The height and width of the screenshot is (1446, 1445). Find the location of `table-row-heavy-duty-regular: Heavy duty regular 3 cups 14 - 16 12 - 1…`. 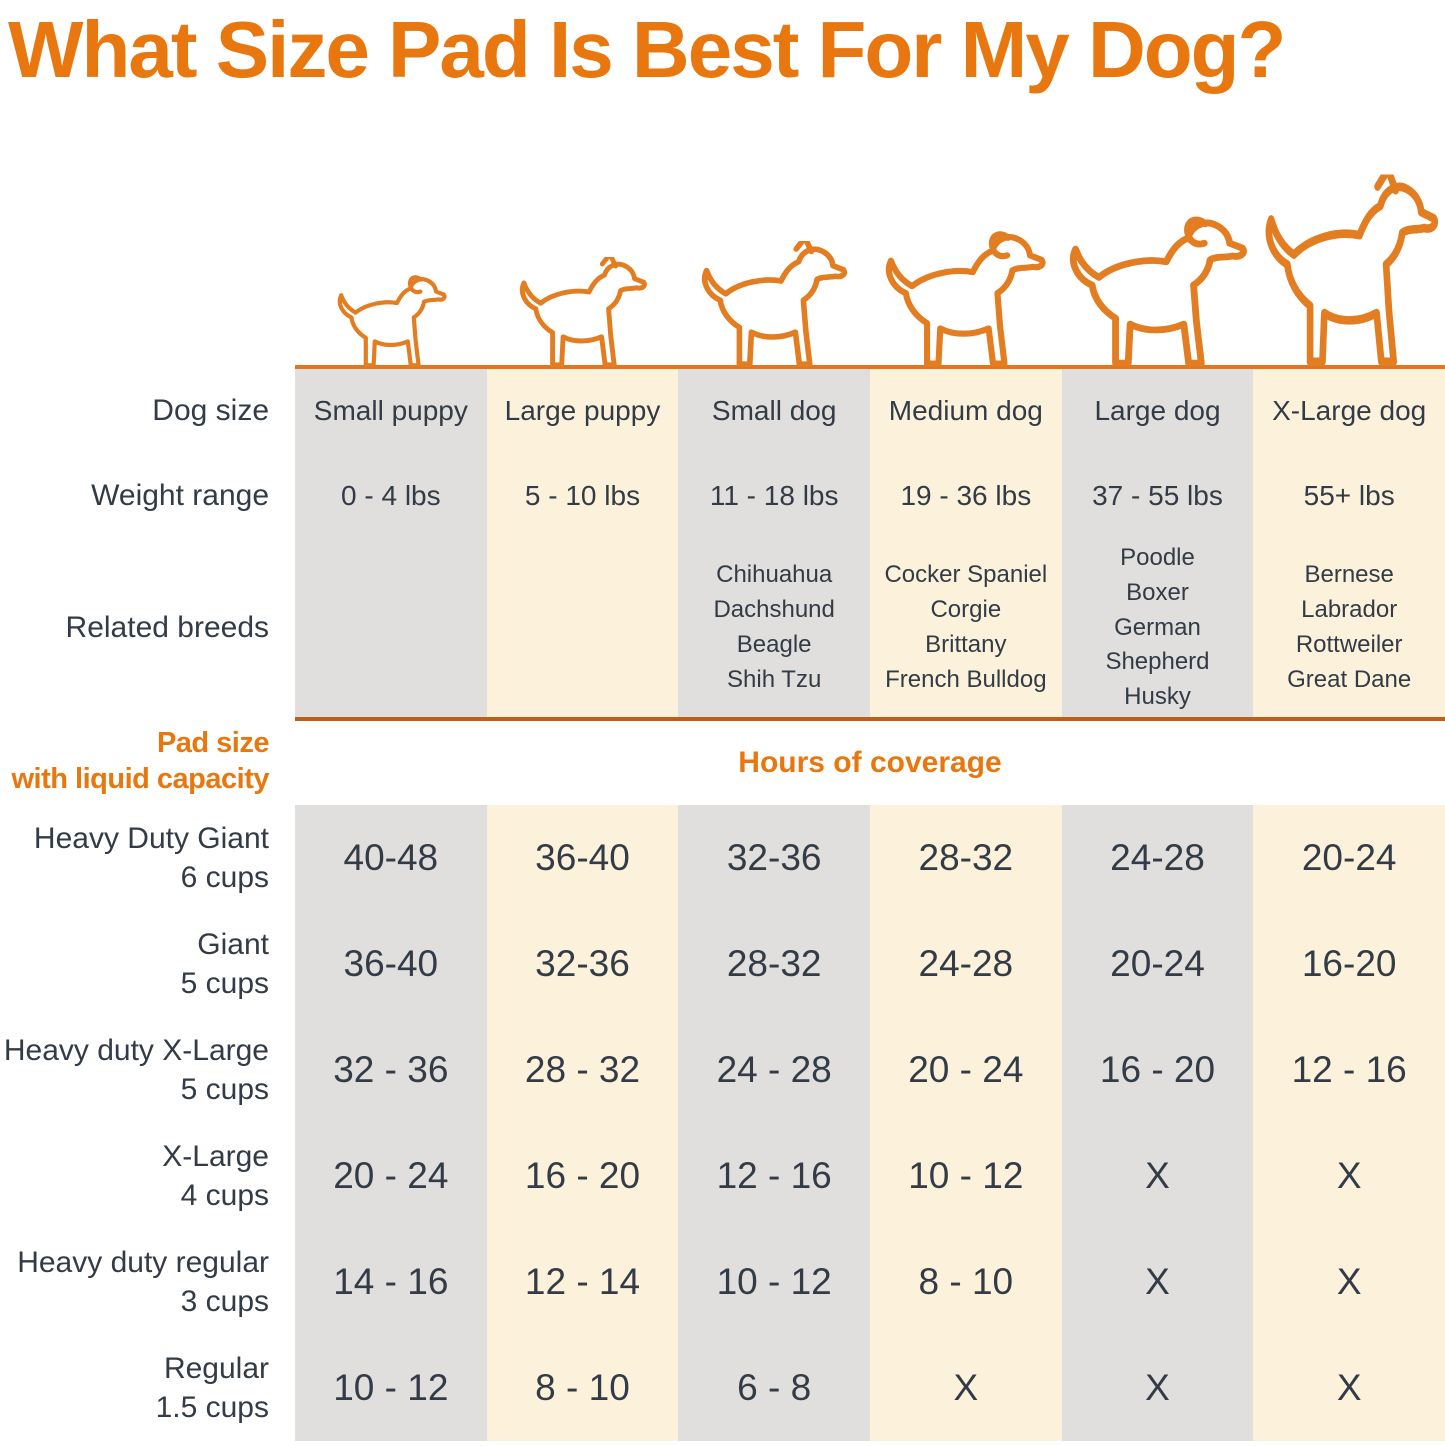

table-row-heavy-duty-regular: Heavy duty regular 3 cups 14 - 16 12 - 1… is located at coordinates (722, 1282).